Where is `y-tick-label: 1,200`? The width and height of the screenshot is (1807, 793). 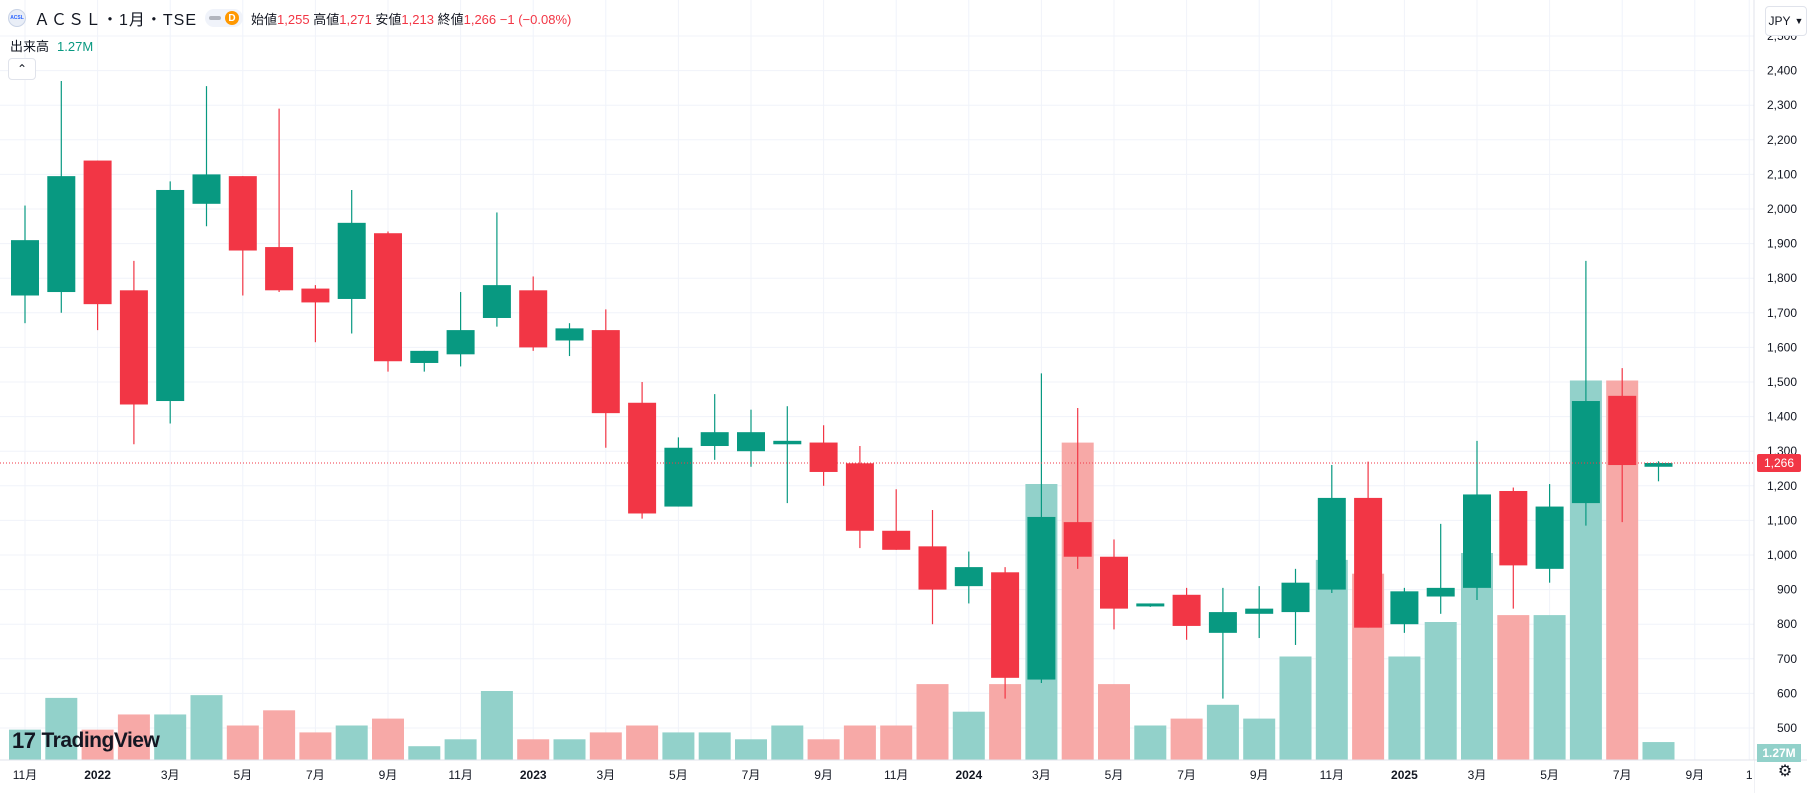
y-tick-label: 1,200 is located at coordinates (1782, 486).